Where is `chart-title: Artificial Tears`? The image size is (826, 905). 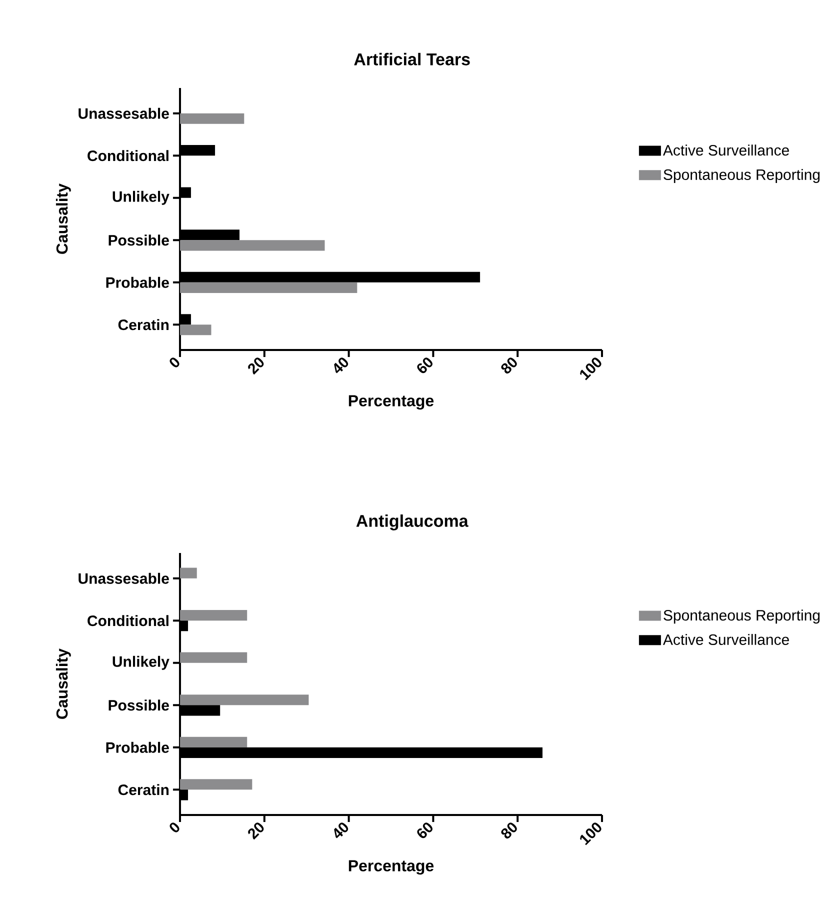 chart-title: Artificial Tears is located at coordinates (412, 59).